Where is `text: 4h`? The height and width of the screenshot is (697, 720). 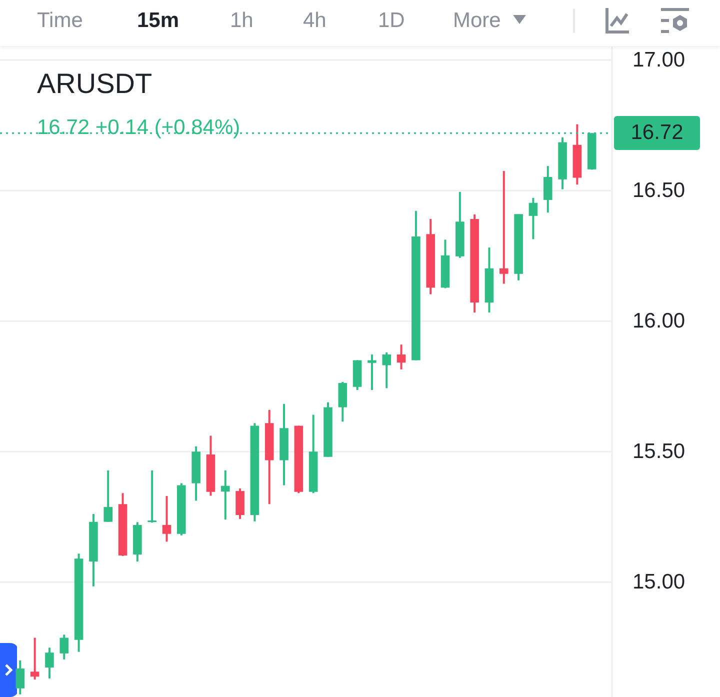 text: 4h is located at coordinates (314, 21).